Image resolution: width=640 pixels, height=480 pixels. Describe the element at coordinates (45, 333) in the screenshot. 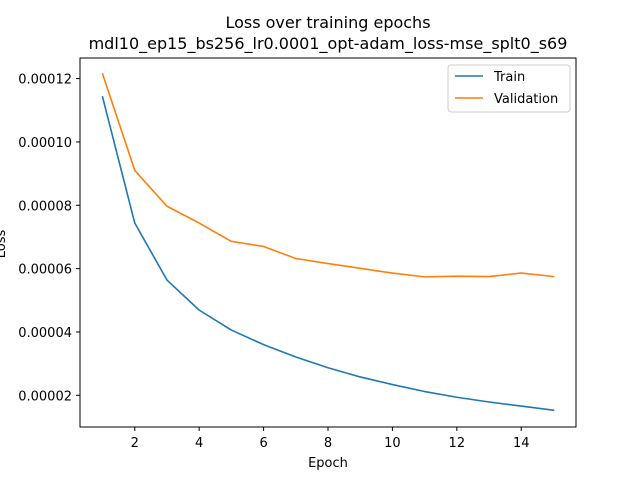

I see `y-tick-label: 0.00004` at that location.